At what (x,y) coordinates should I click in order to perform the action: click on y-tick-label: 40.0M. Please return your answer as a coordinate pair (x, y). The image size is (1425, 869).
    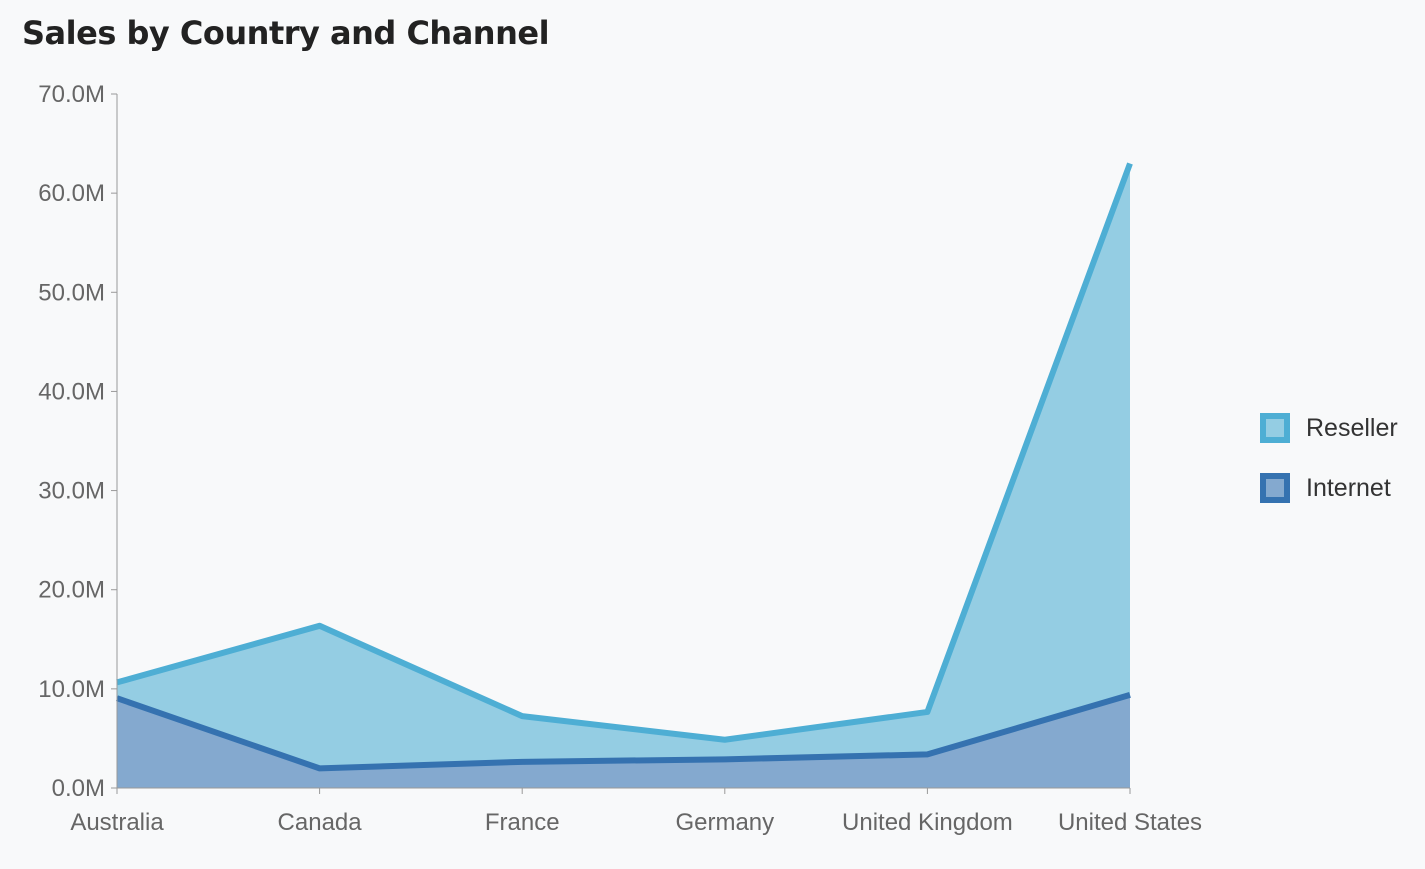
    Looking at the image, I should click on (71, 391).